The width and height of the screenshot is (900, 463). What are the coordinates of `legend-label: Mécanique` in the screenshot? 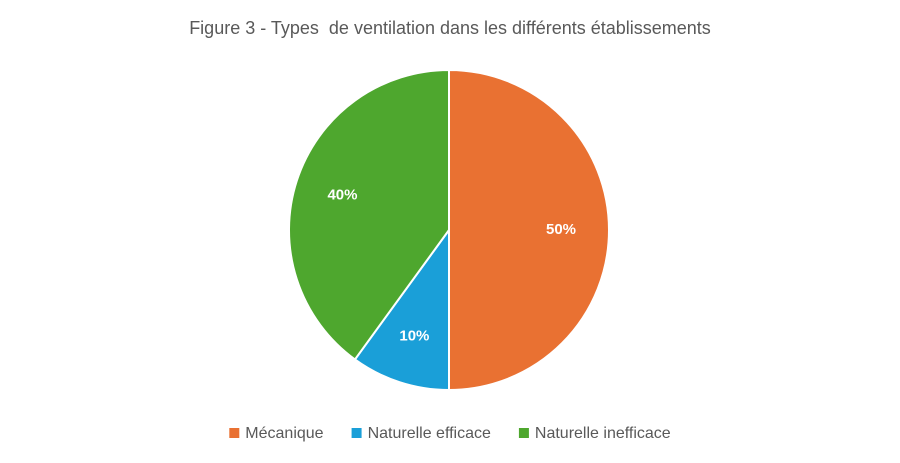 It's located at (284, 433).